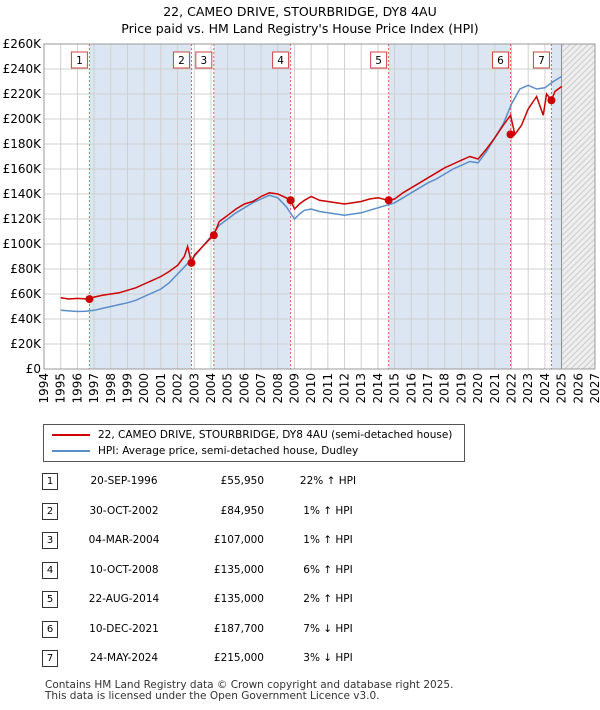  I want to click on y-tick-label: £20K, so click(26, 344).